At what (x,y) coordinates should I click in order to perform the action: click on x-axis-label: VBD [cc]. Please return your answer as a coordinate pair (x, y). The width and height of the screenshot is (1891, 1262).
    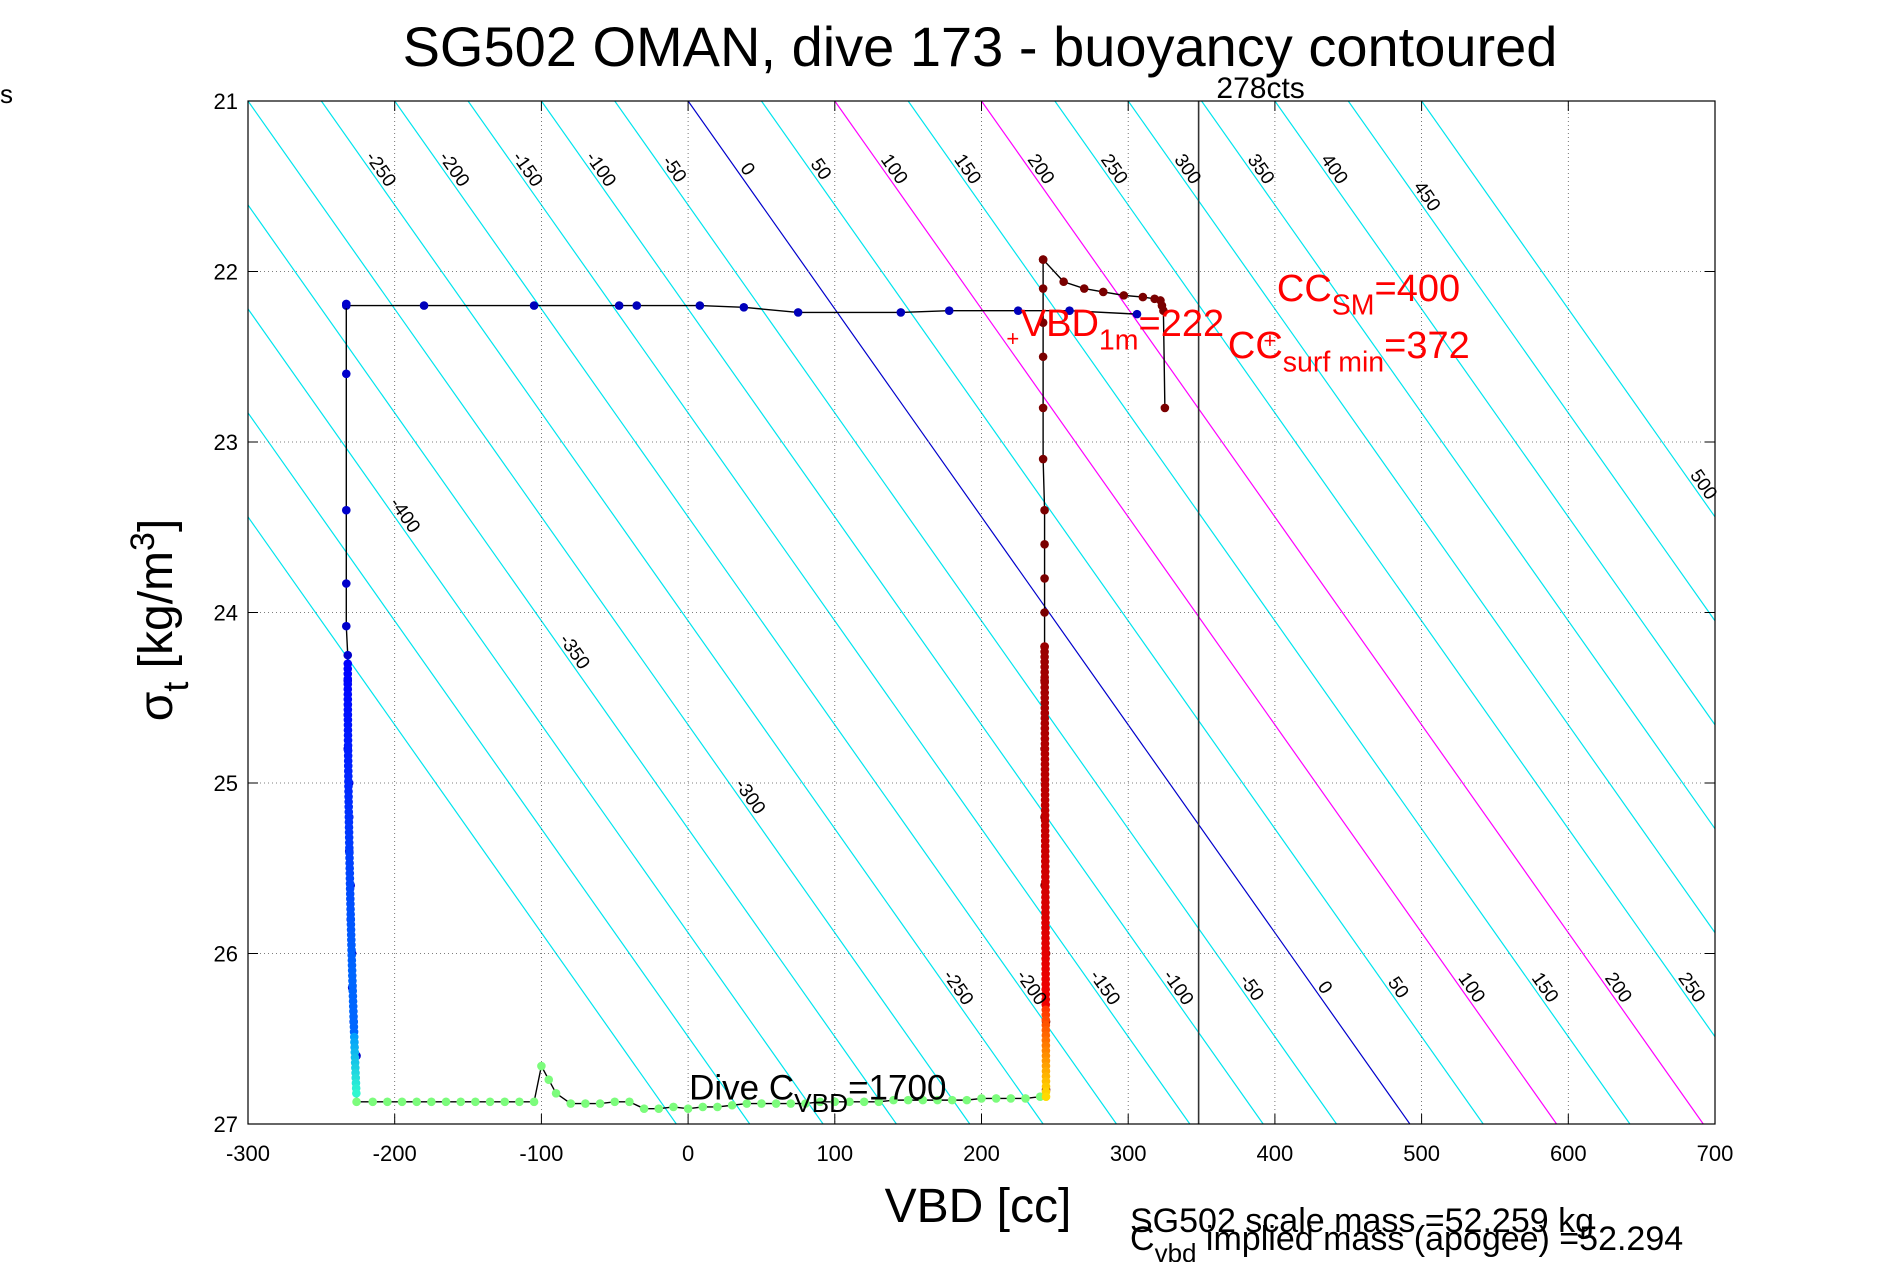
    Looking at the image, I should click on (978, 1206).